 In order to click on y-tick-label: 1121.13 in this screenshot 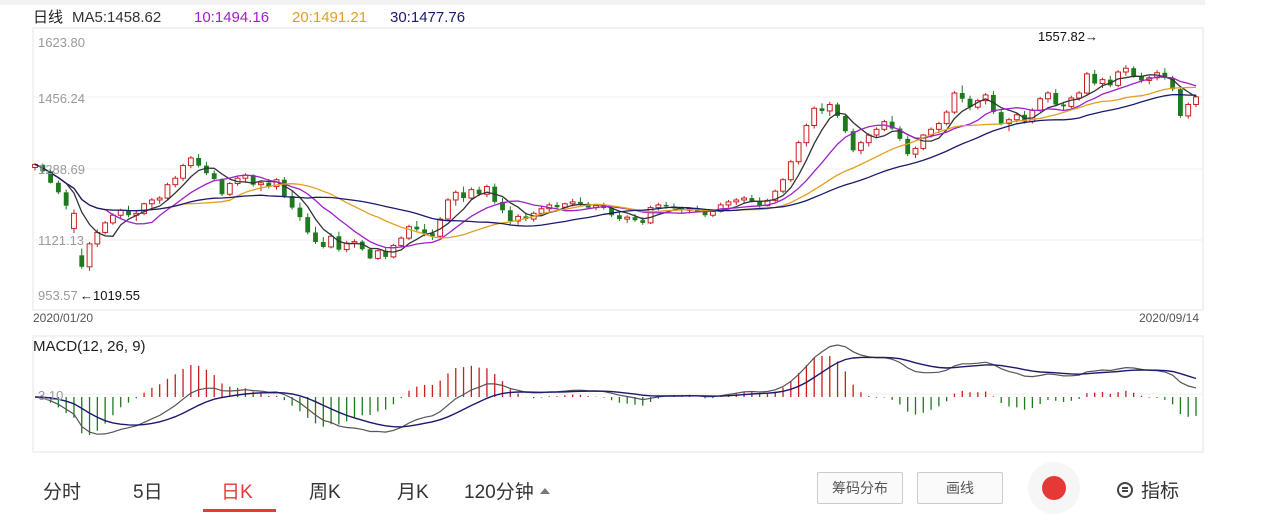, I will do `click(61, 240)`.